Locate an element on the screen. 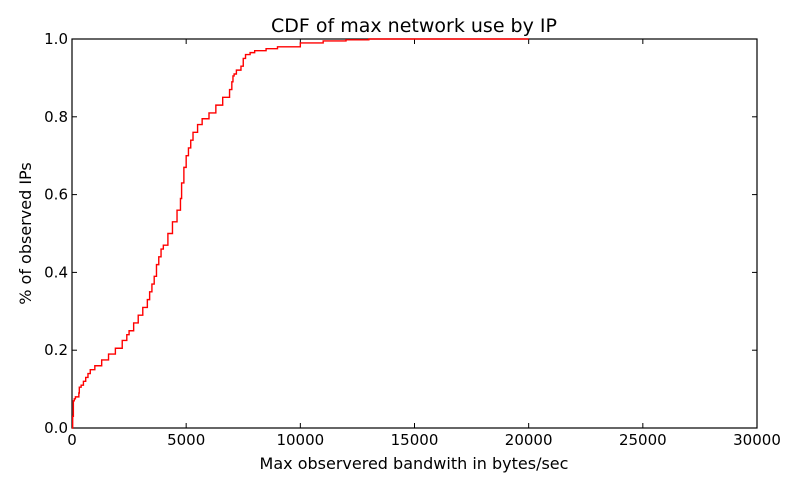 The width and height of the screenshot is (800, 494). chart-title: CDF of max network use by IP is located at coordinates (414, 26).